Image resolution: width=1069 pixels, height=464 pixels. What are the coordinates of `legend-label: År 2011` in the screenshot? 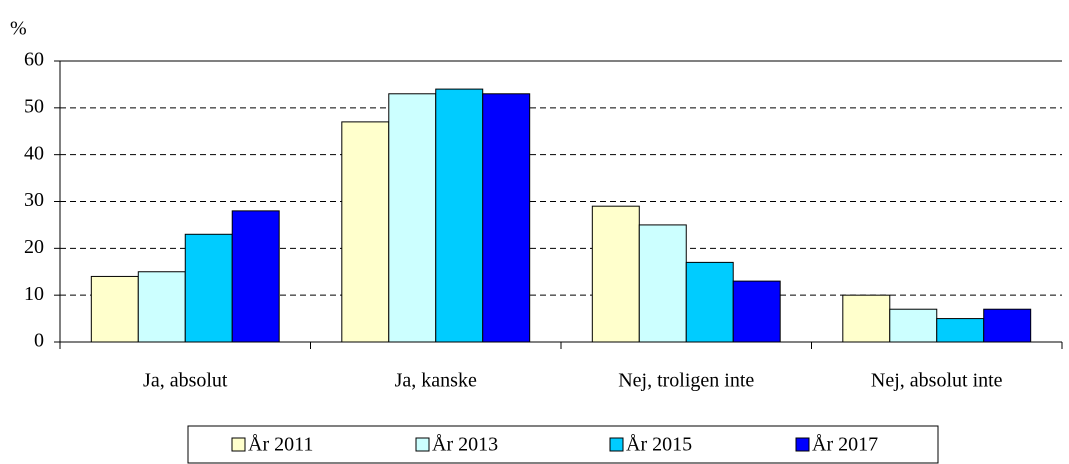 It's located at (280, 445).